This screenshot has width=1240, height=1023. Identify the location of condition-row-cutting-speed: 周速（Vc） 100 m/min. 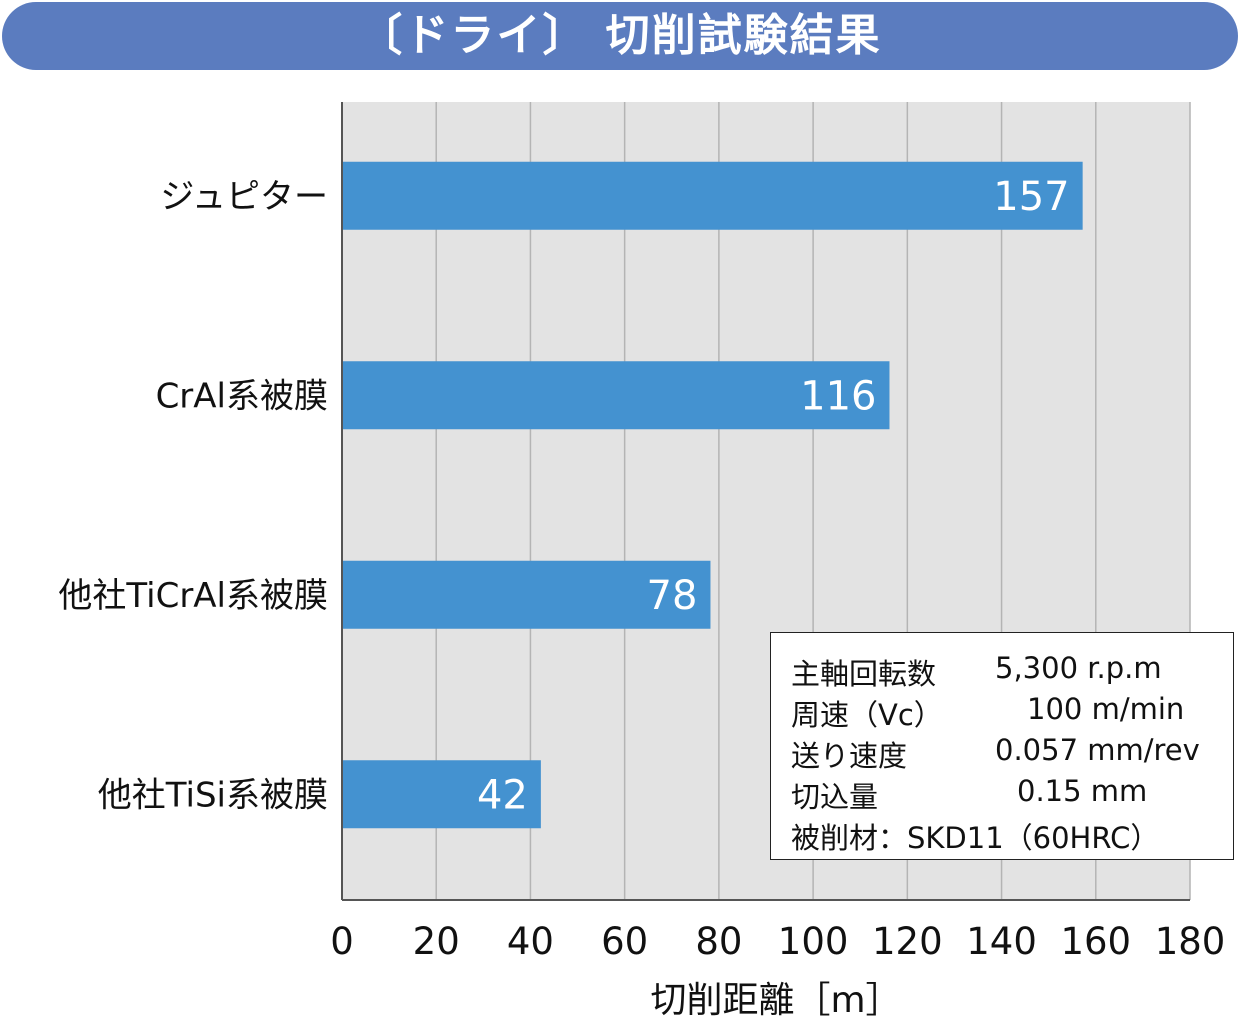
(987, 713).